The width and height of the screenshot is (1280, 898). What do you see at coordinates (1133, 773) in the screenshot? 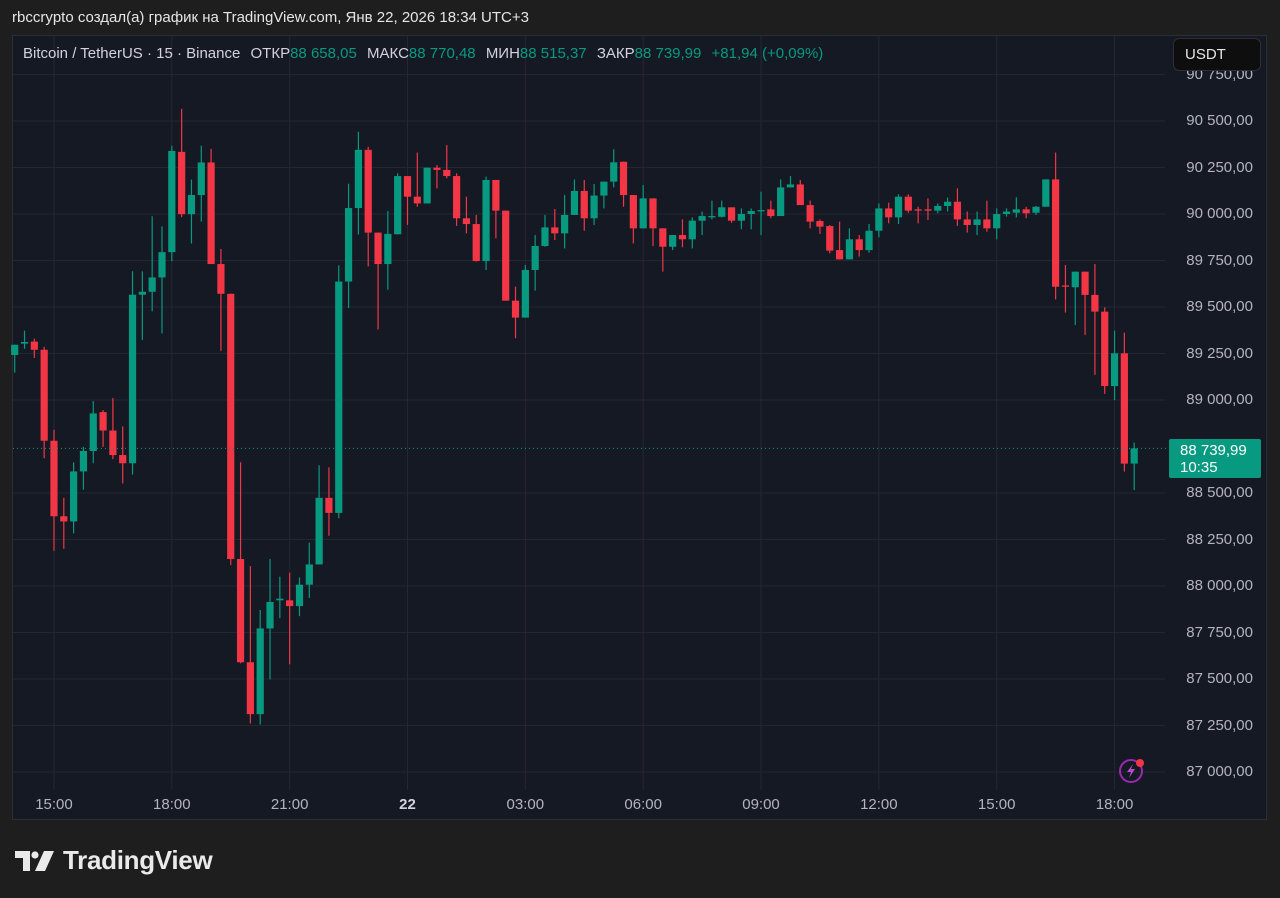
I see `lightning-alert-icon` at bounding box center [1133, 773].